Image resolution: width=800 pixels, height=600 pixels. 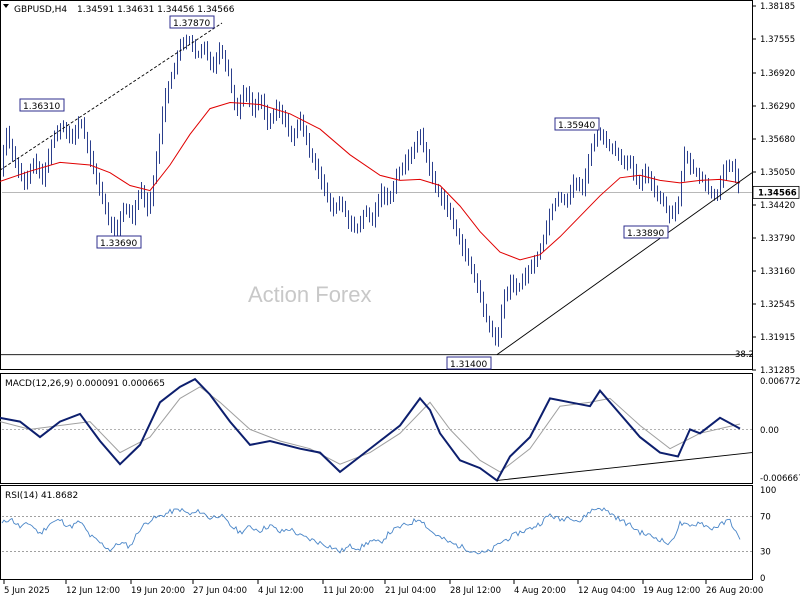 I want to click on macd-signal-line, so click(x=370, y=429).